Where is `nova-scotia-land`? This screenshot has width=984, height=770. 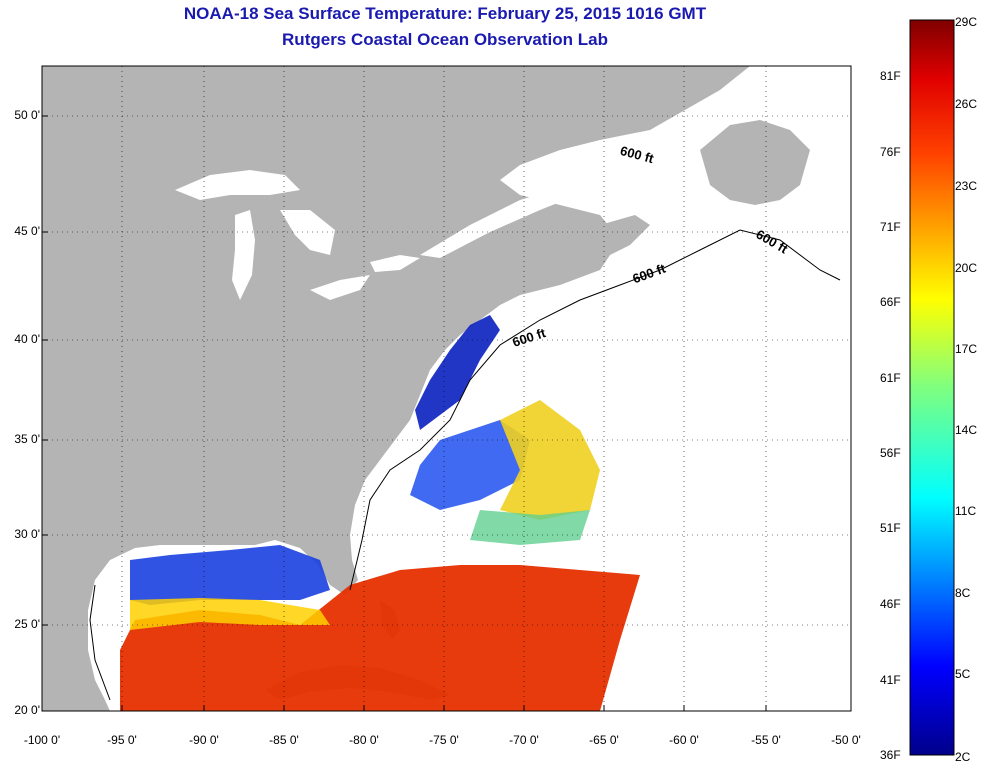 nova-scotia-land is located at coordinates (610, 237).